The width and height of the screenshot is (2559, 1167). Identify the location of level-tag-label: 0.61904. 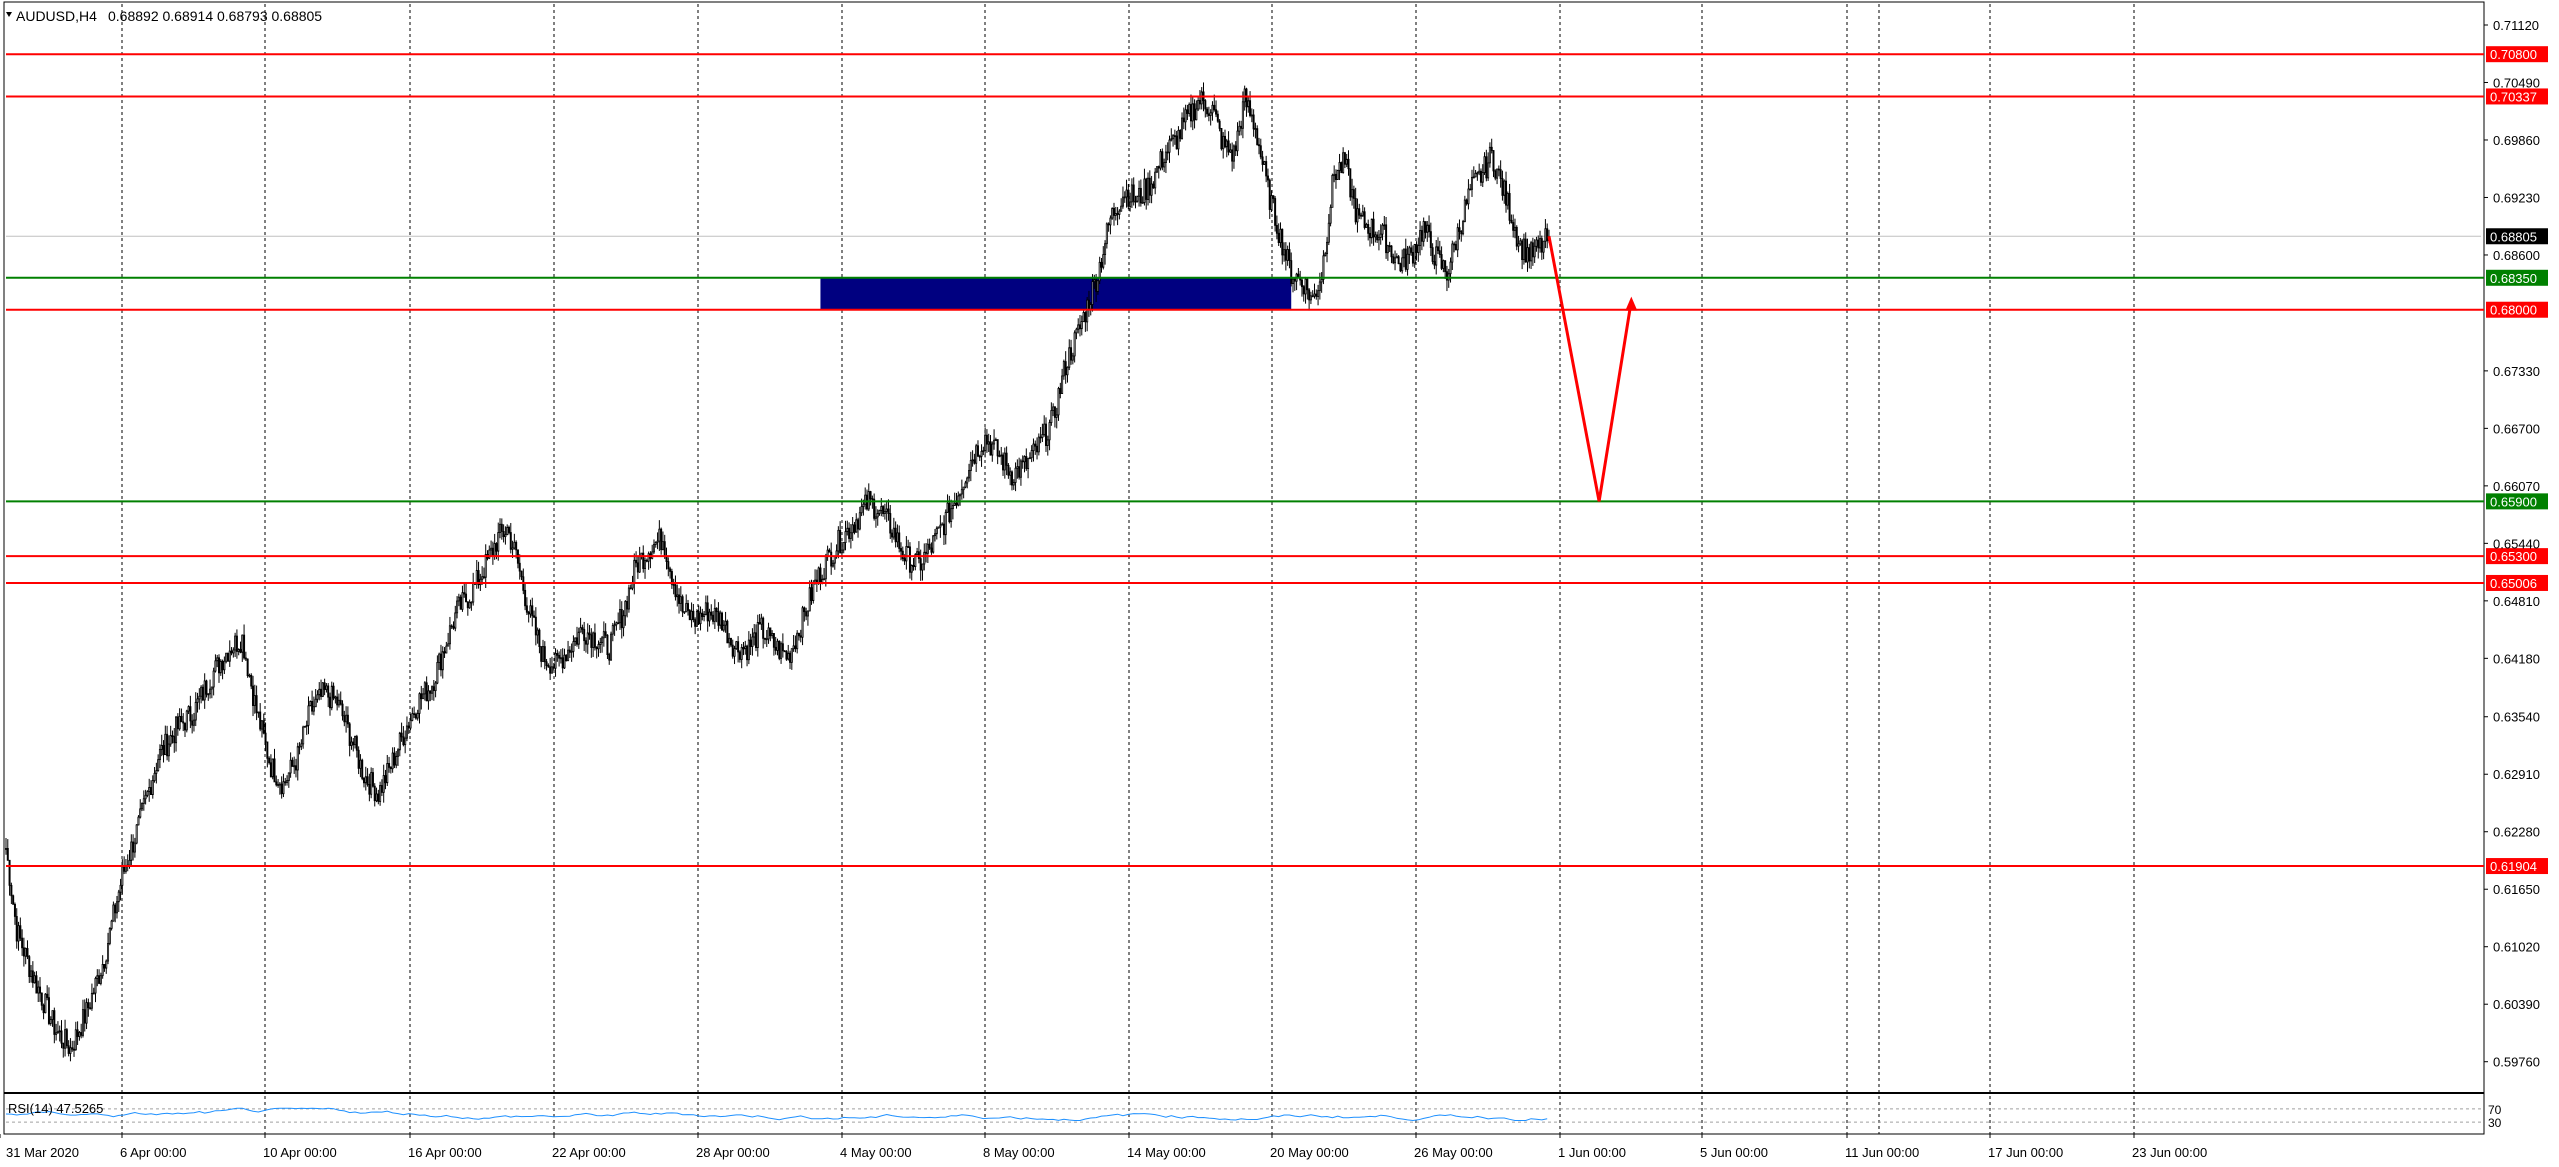
(2513, 866).